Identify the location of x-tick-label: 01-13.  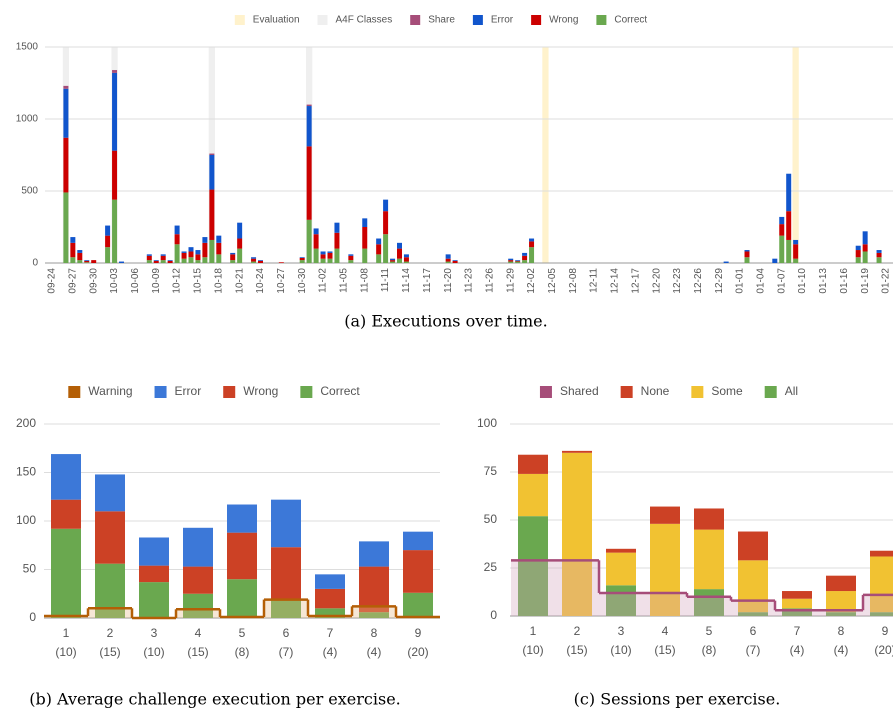
(823, 281).